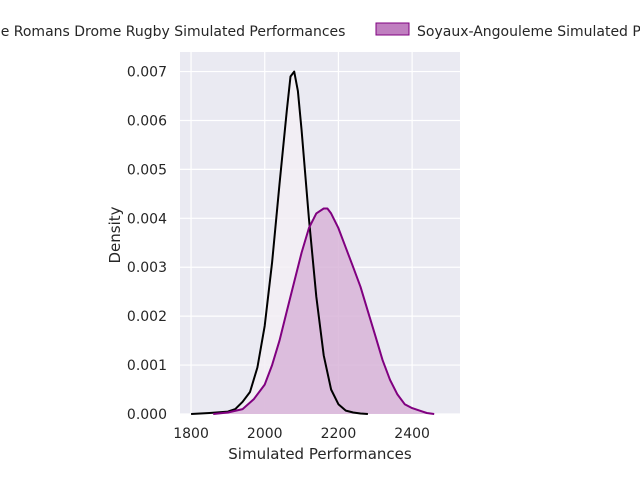  I want to click on y-tick-label: 0.003, so click(147, 268).